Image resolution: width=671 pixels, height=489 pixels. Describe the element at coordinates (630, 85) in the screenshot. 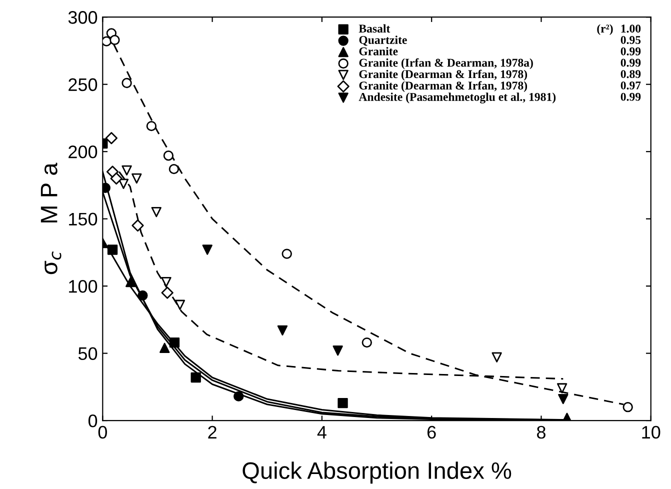

I see `annotation: 0.97` at that location.